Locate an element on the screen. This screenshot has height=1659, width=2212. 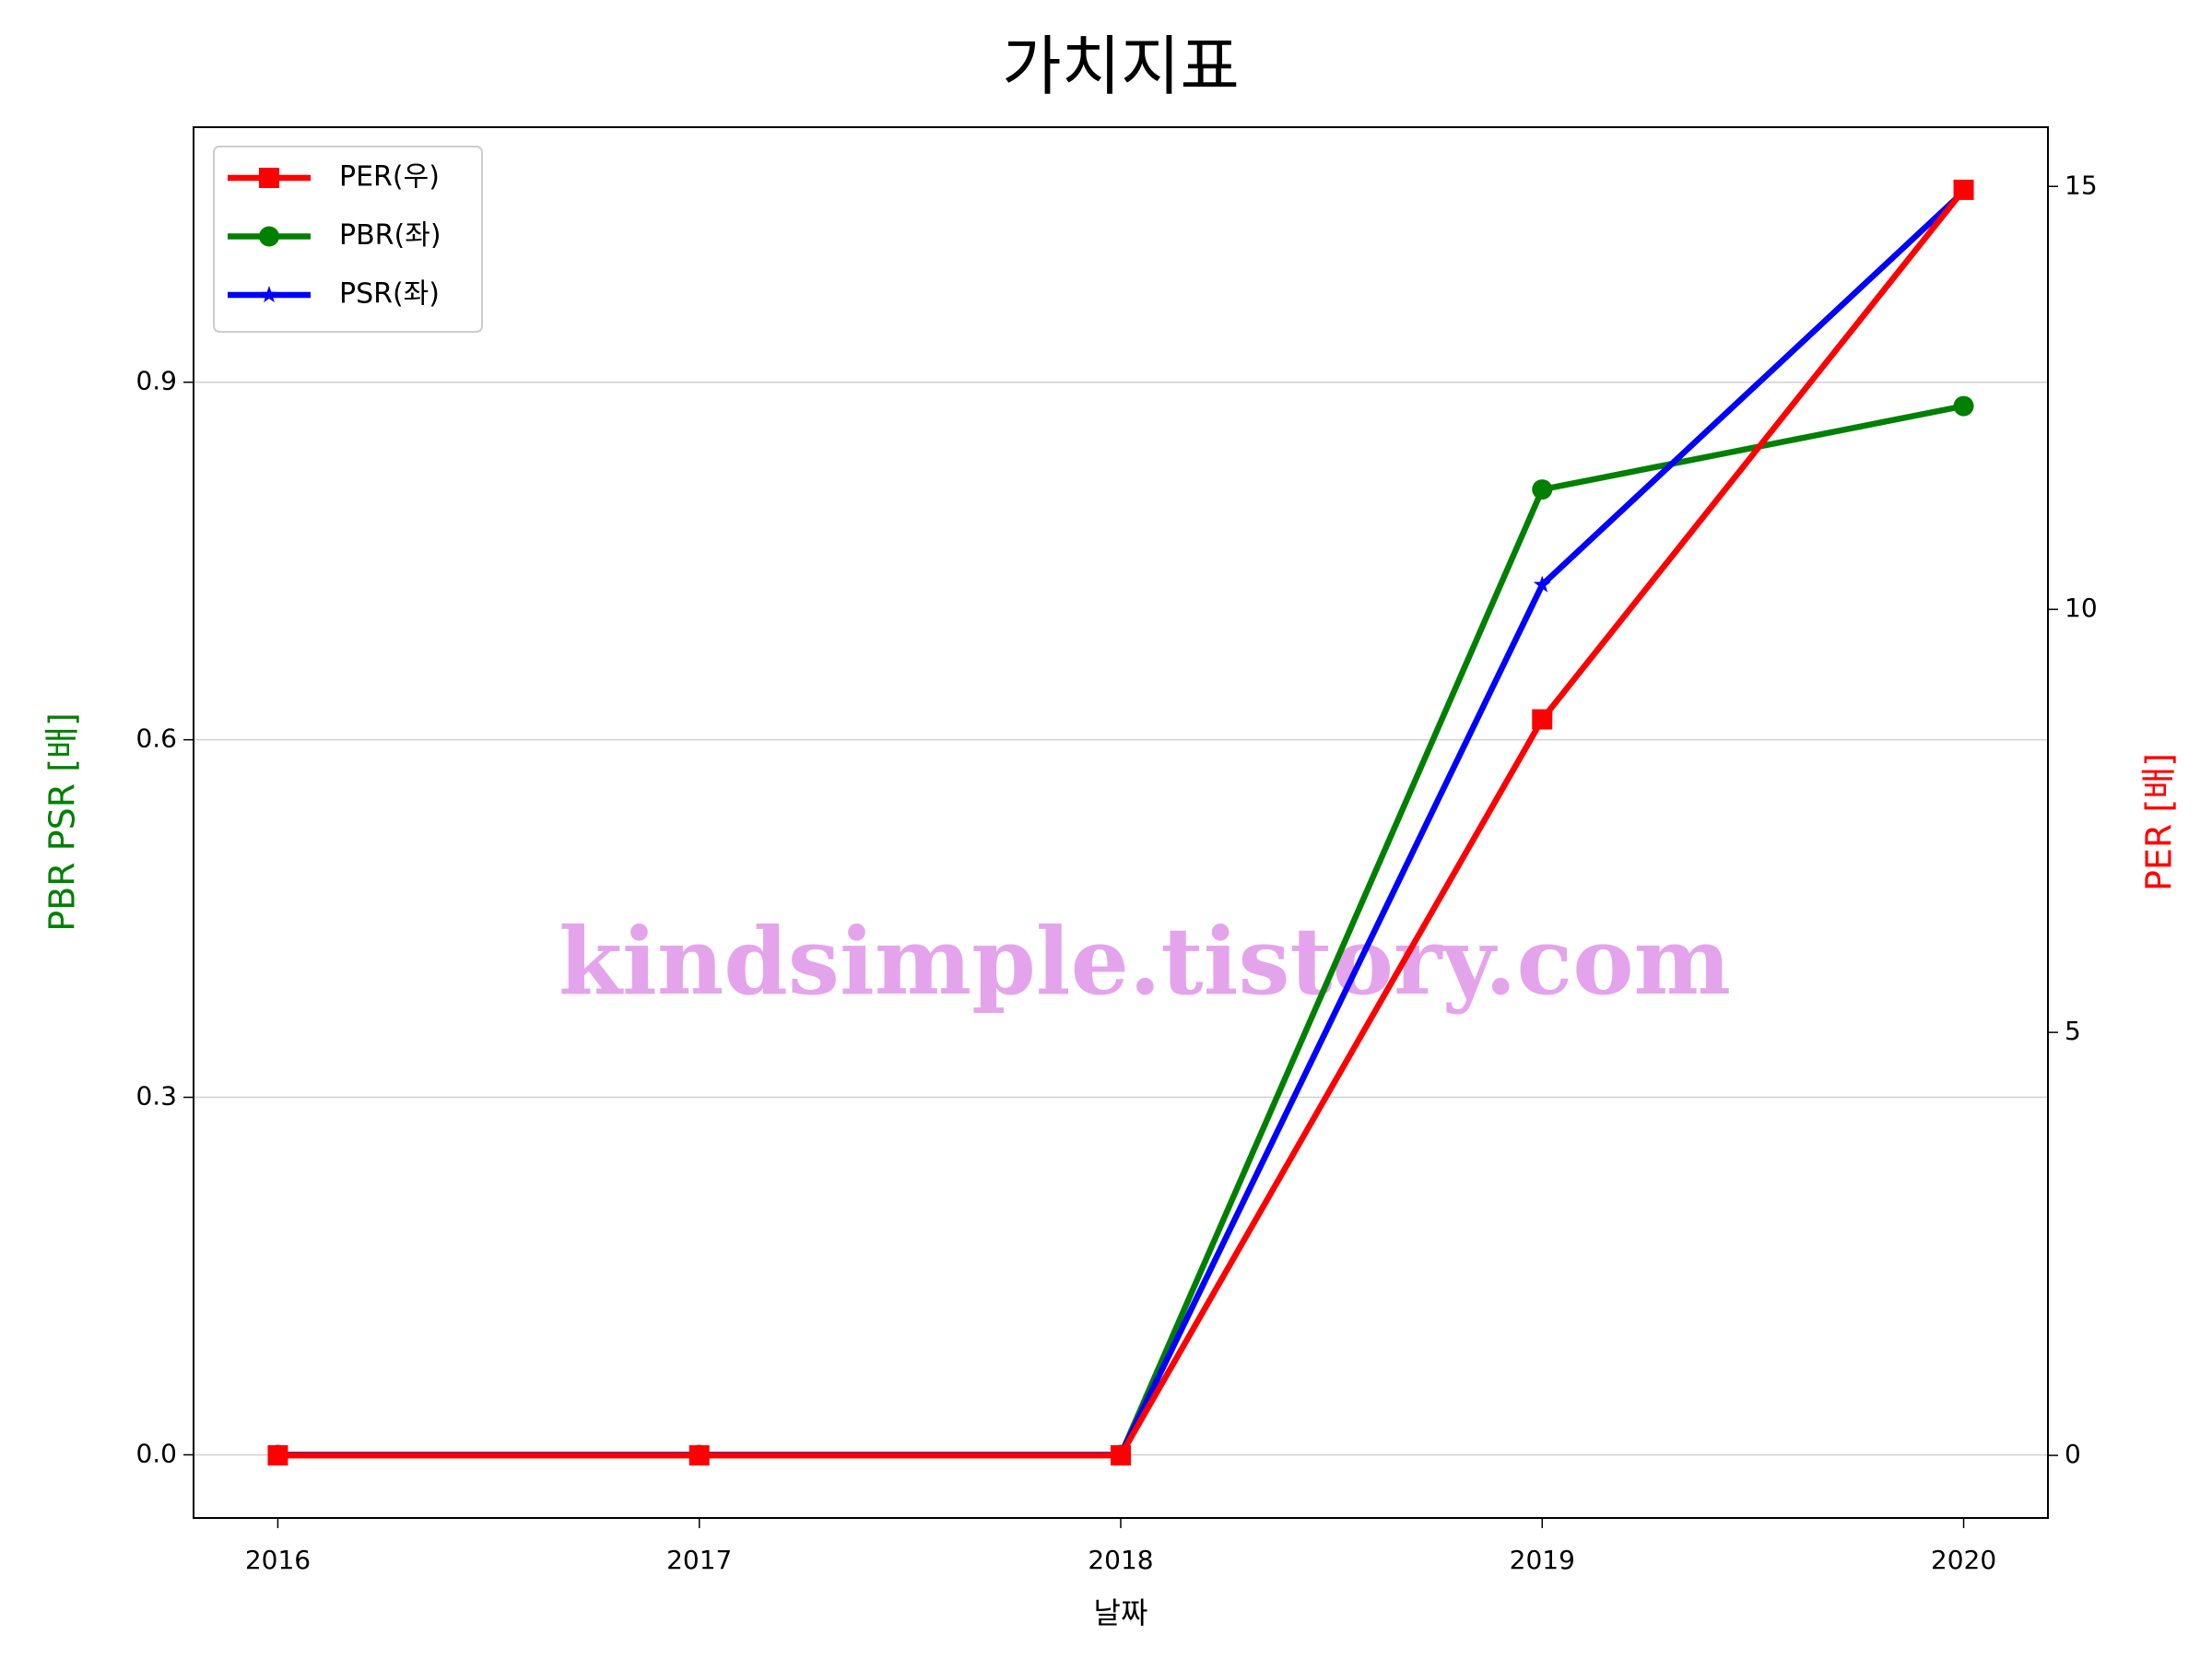
x-tick-label: 2020 is located at coordinates (1963, 1560).